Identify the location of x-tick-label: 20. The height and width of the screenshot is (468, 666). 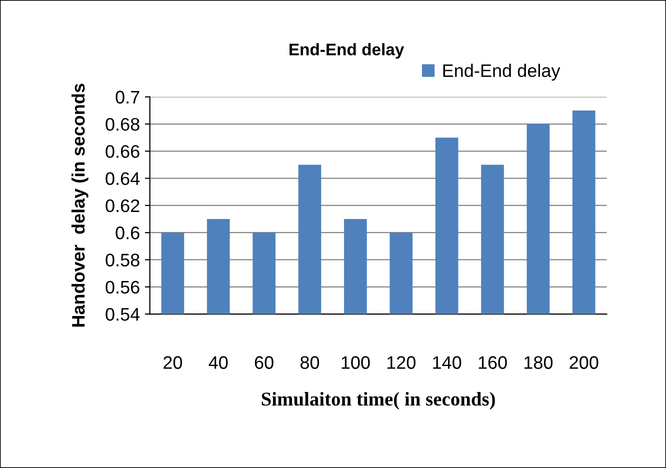
(173, 362).